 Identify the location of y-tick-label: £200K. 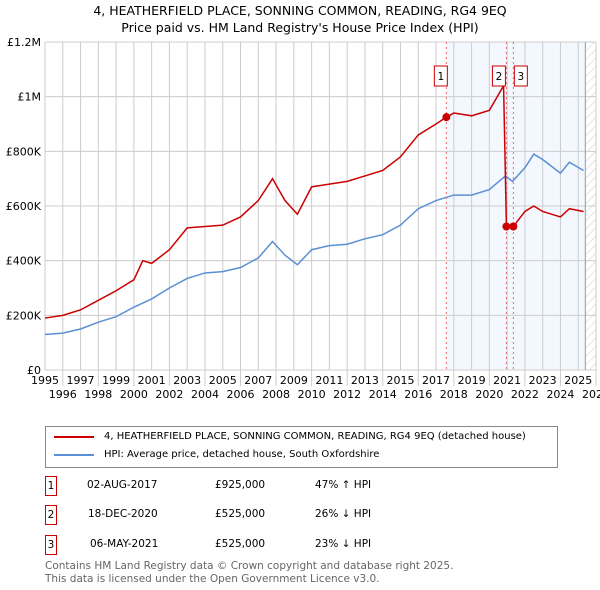
(24, 315).